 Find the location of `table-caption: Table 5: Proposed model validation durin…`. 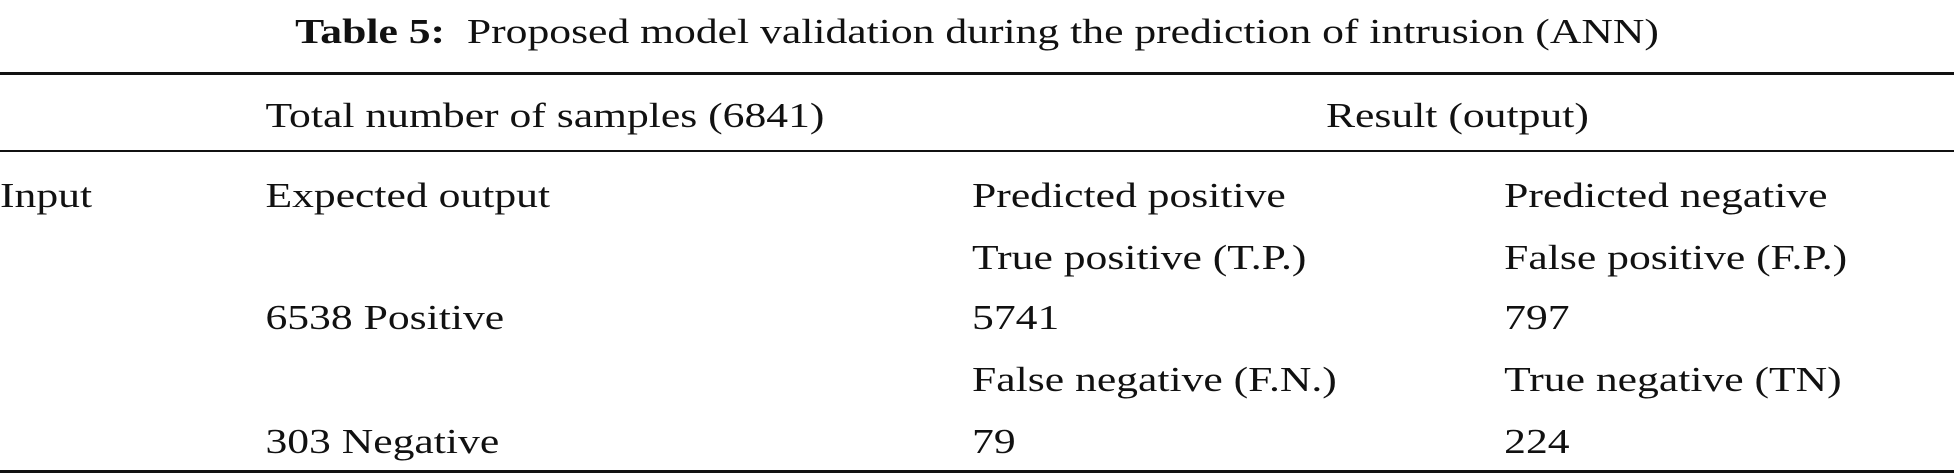

table-caption: Table 5: Proposed model validation durin… is located at coordinates (977, 31).